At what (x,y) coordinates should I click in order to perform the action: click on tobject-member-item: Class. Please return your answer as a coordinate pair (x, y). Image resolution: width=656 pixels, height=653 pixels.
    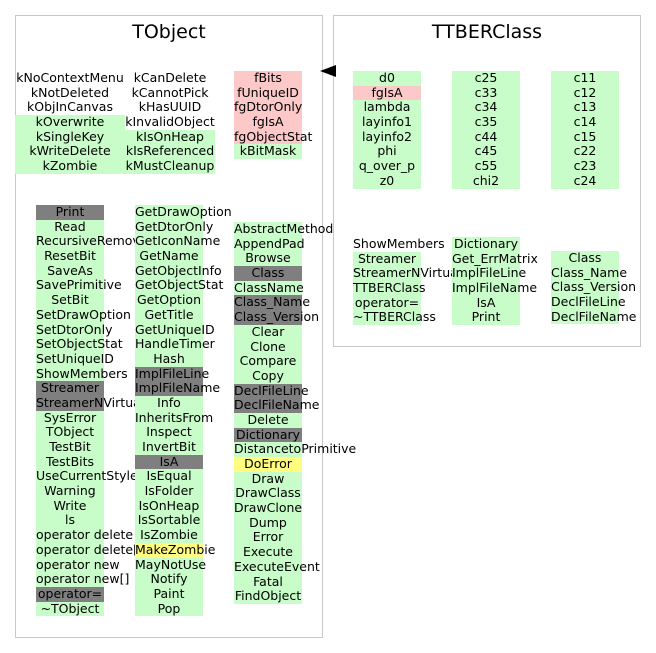
    Looking at the image, I should click on (268, 273).